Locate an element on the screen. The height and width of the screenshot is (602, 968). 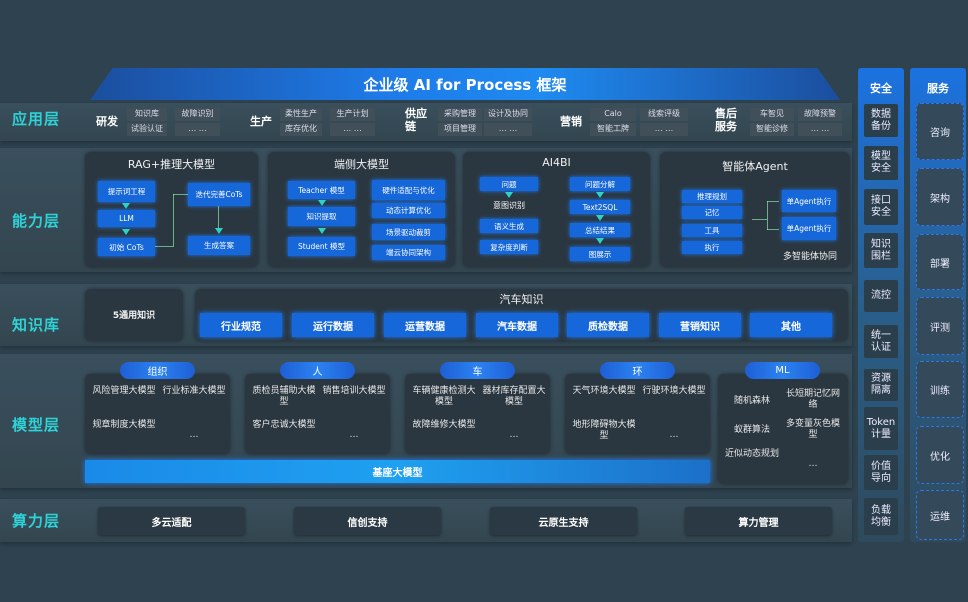
security-item: 负载均衡 is located at coordinates (881, 516).